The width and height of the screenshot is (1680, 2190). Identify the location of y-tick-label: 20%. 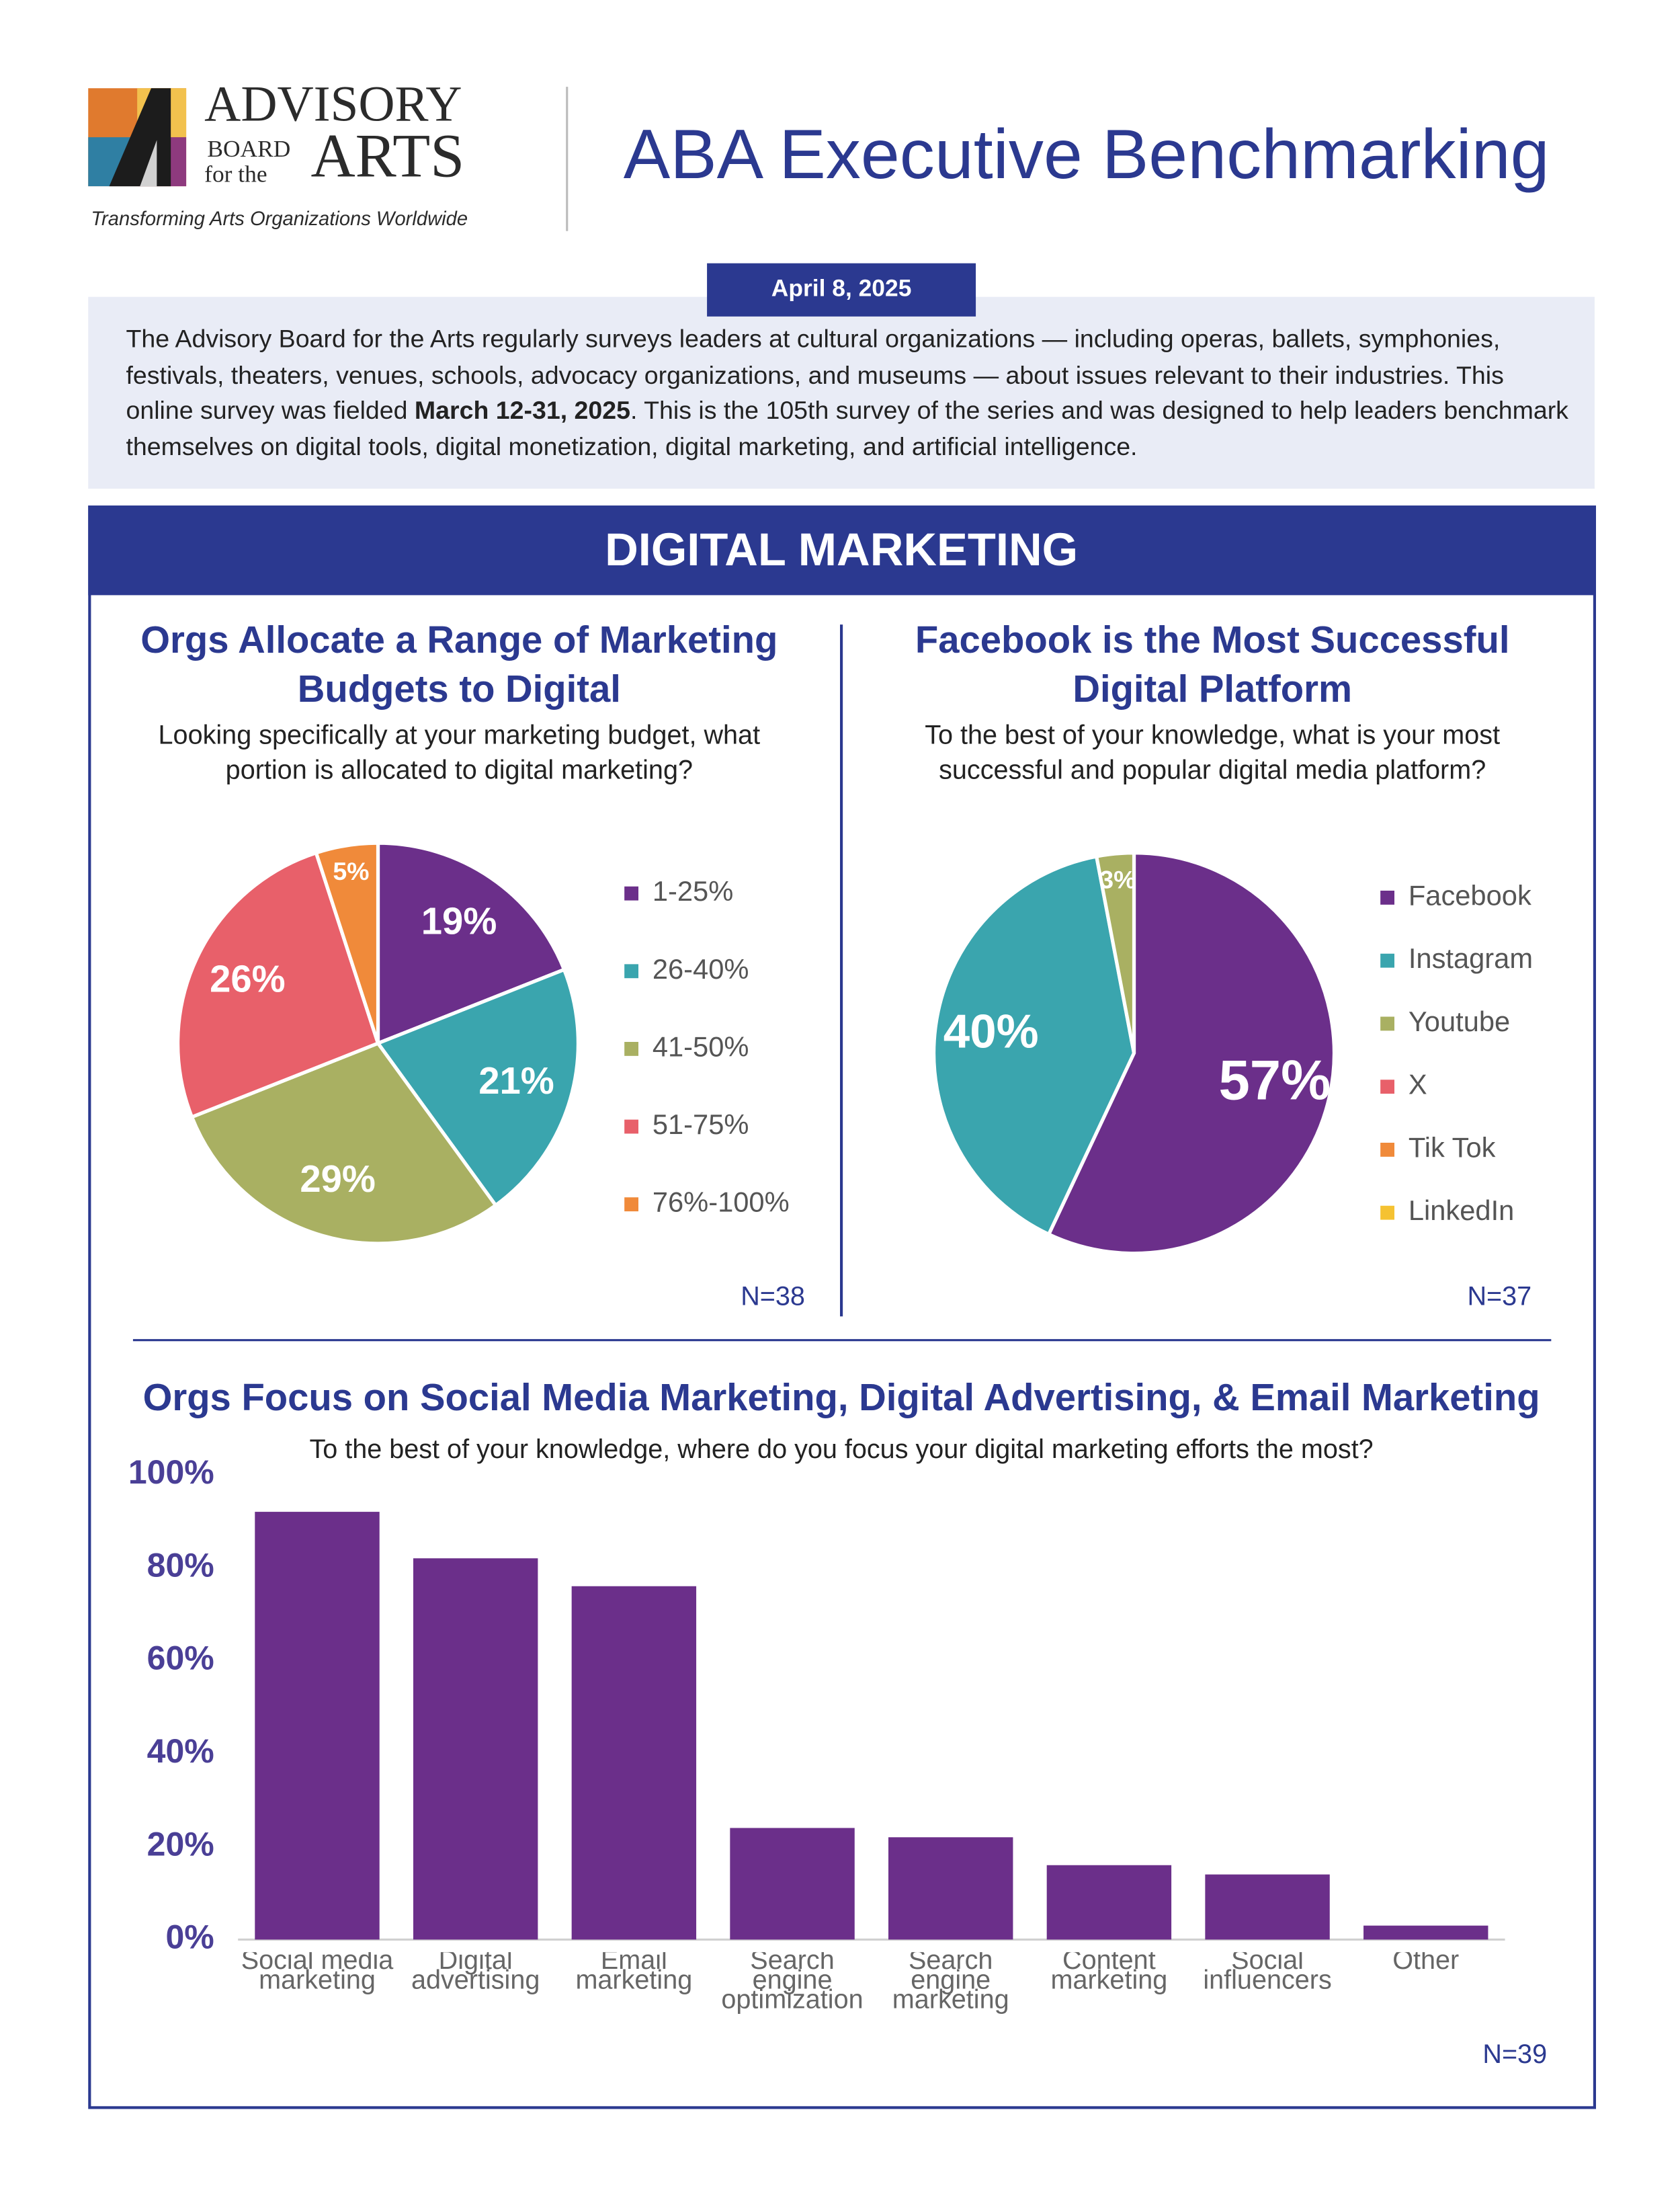
(181, 1844).